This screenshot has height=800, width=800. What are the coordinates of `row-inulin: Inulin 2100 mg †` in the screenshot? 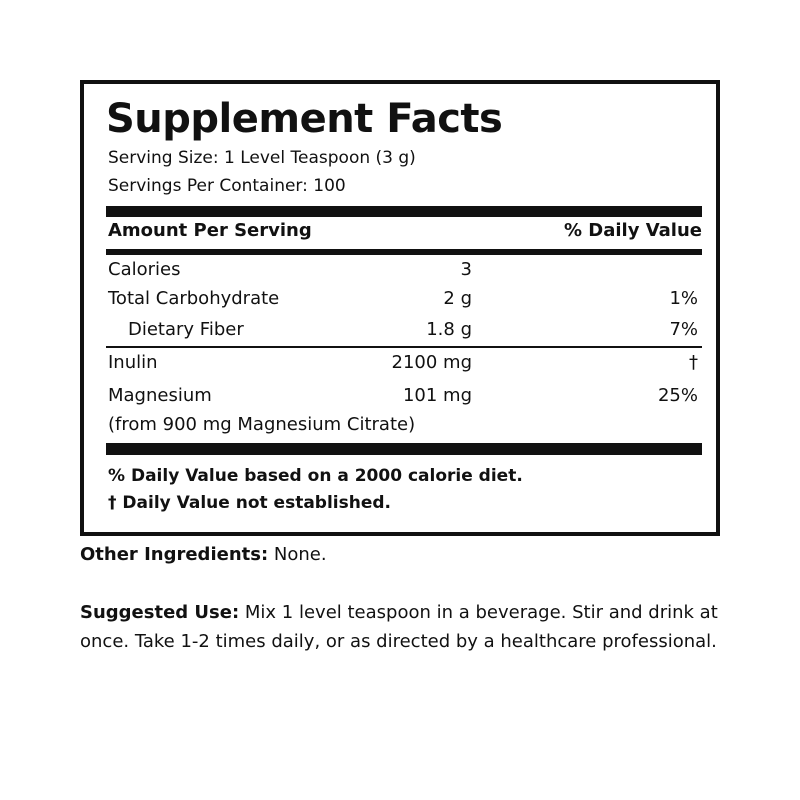 It's located at (404, 367).